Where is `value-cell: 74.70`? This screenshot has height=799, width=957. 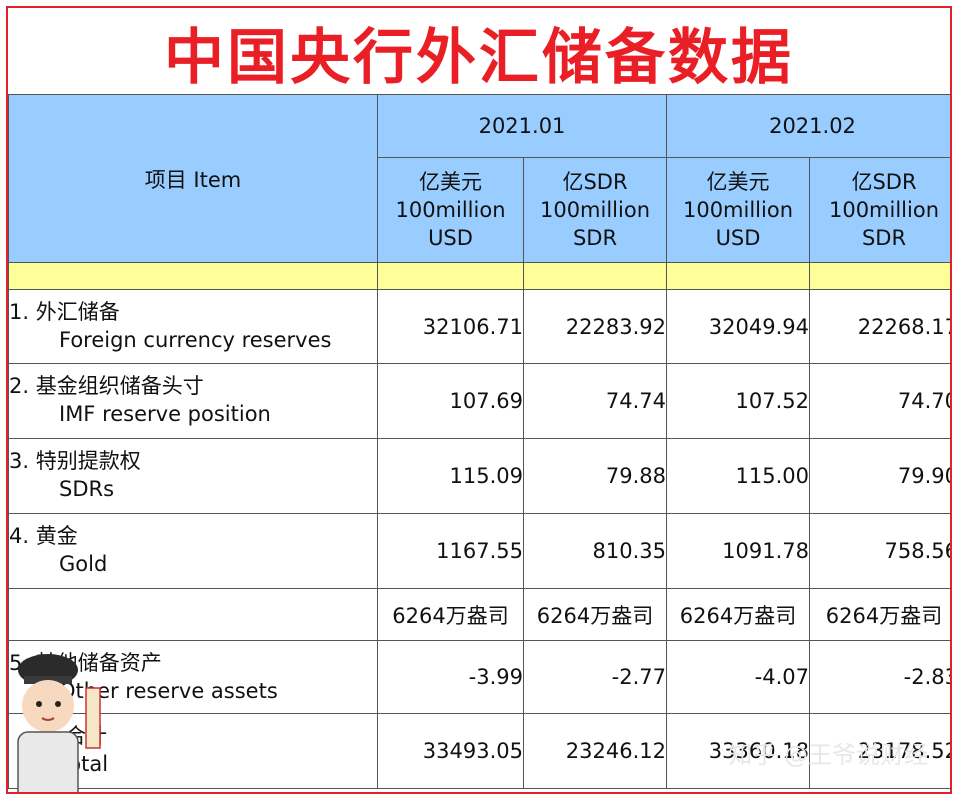
value-cell: 74.70 is located at coordinates (879, 401).